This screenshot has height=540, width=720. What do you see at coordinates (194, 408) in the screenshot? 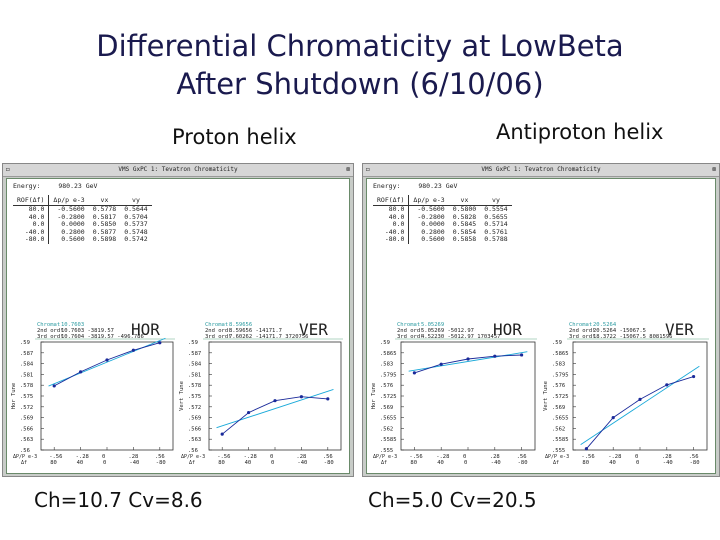
I see `y-tick-label: .572` at bounding box center [194, 408].